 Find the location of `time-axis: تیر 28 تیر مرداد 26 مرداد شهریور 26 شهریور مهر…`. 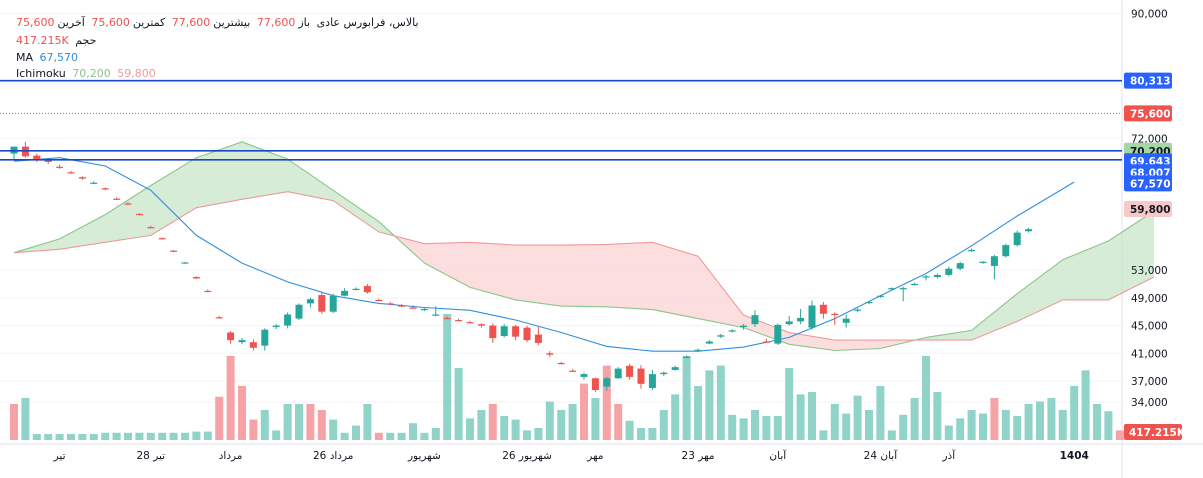

time-axis: تیر 28 تیر مرداد 26 مرداد شهریور 26 شهریور مهر… is located at coordinates (571, 455).